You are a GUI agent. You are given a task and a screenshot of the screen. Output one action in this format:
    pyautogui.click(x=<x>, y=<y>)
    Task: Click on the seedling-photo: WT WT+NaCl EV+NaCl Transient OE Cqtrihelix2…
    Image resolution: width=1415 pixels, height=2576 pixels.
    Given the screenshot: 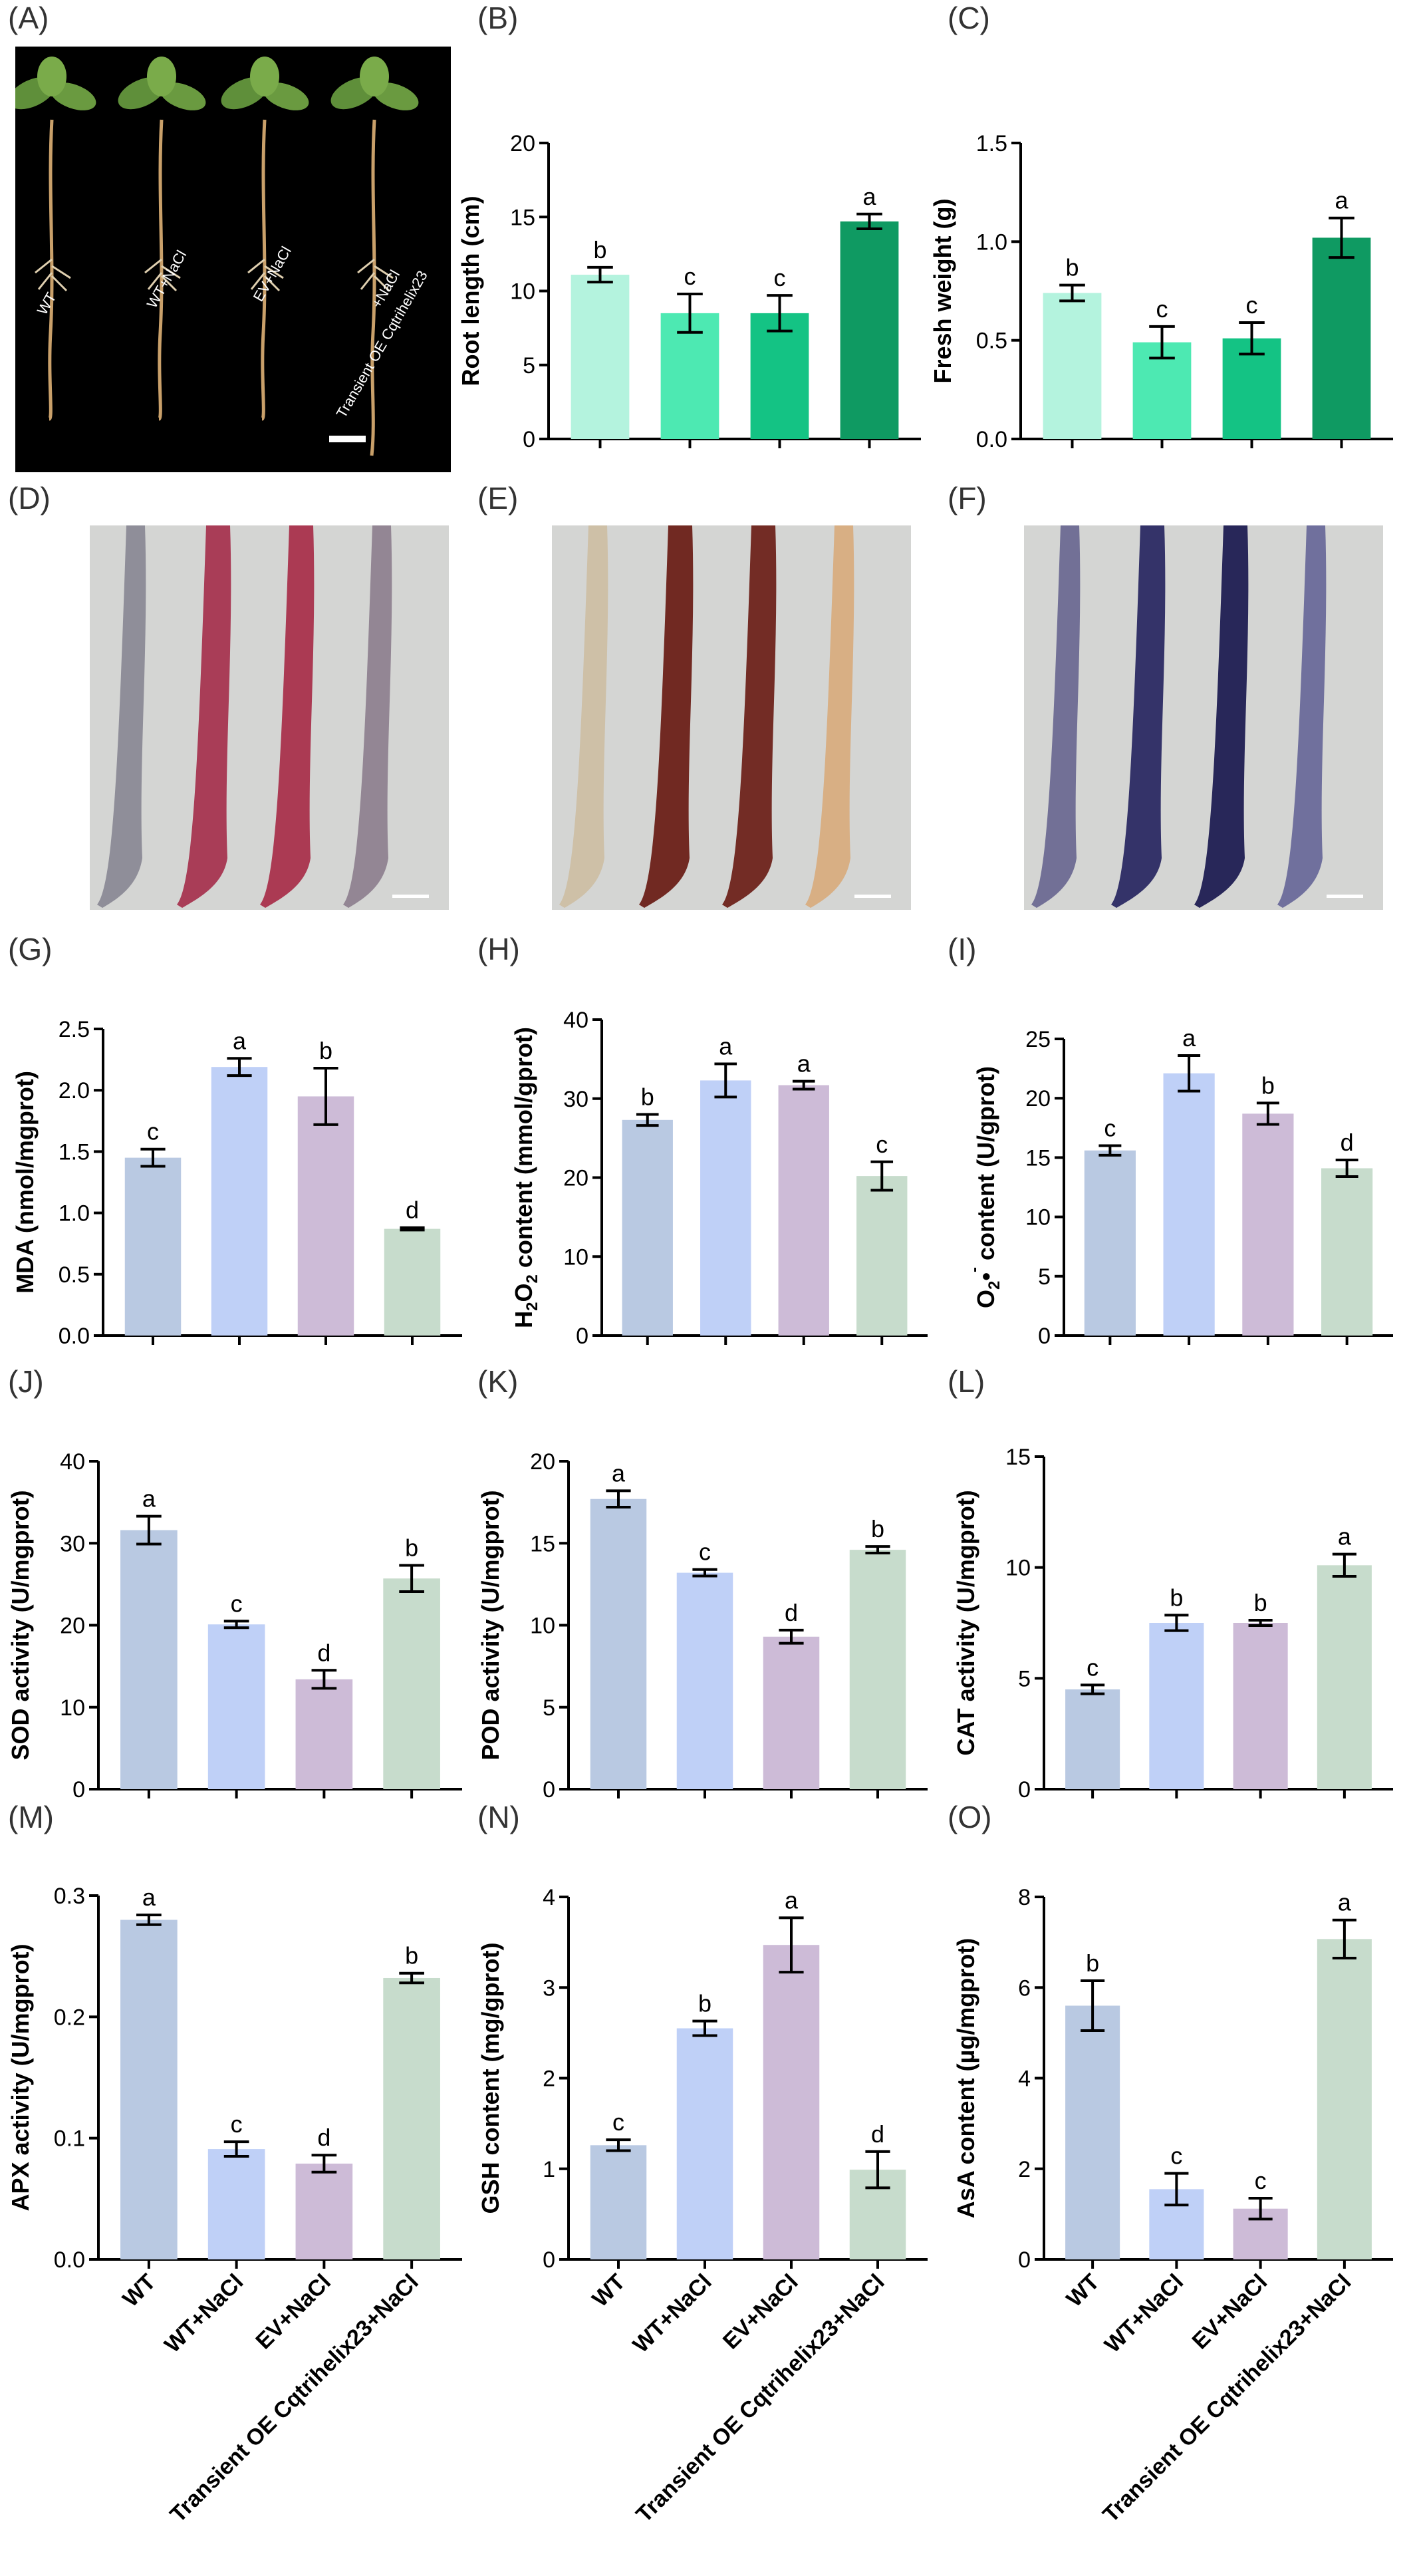 What is the action you would take?
    pyautogui.click(x=229, y=259)
    